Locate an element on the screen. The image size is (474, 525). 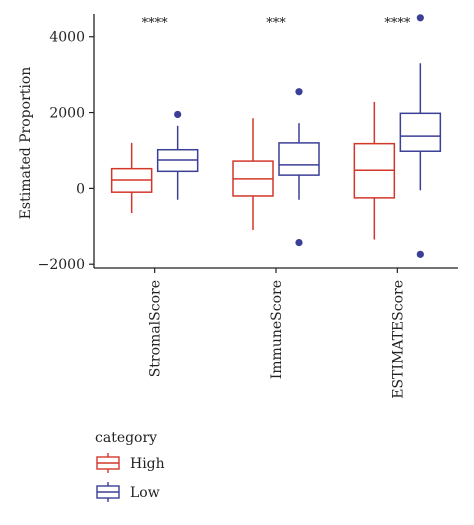
legend: category High Low is located at coordinates (130, 466).